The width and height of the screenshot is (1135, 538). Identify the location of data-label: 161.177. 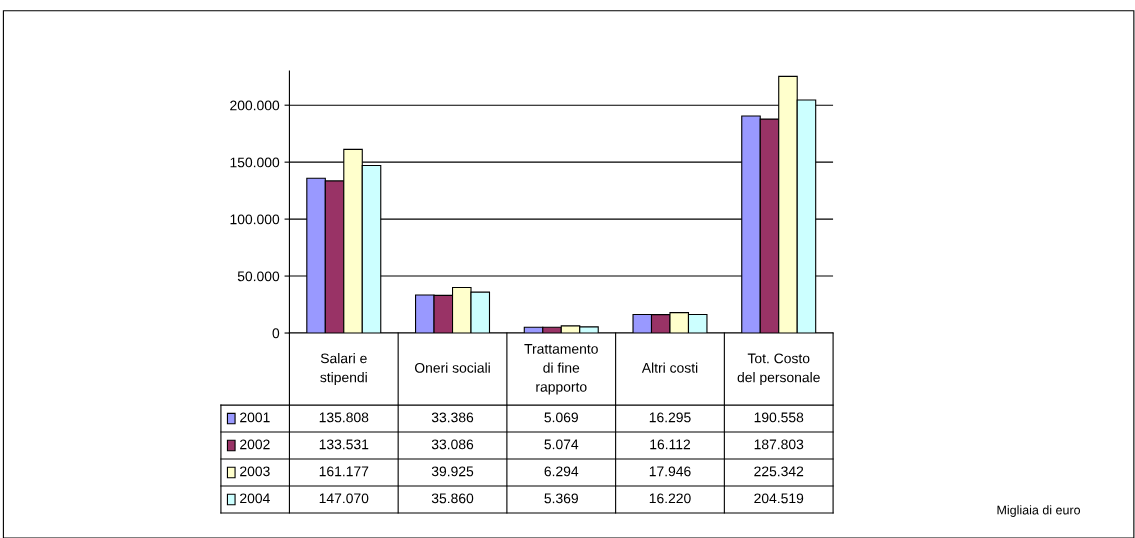
(344, 471).